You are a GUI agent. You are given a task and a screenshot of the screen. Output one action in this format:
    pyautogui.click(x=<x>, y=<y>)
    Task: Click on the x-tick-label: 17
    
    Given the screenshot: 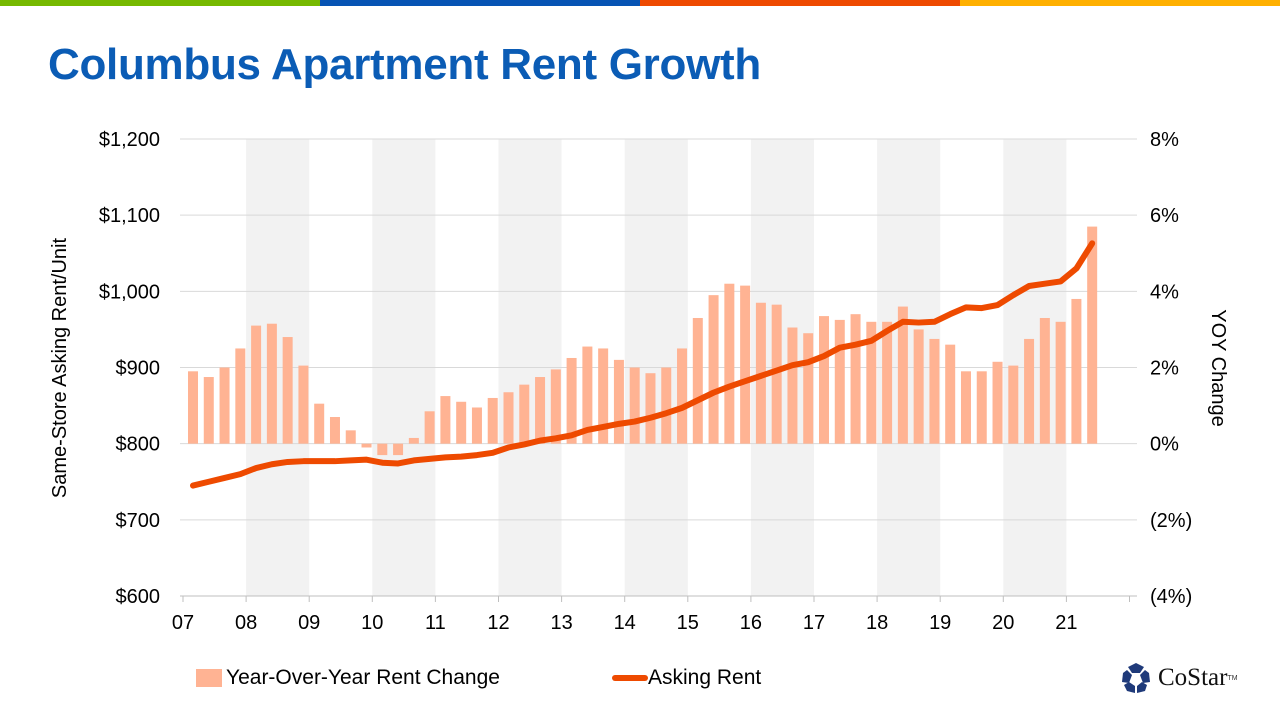 What is the action you would take?
    pyautogui.click(x=814, y=623)
    